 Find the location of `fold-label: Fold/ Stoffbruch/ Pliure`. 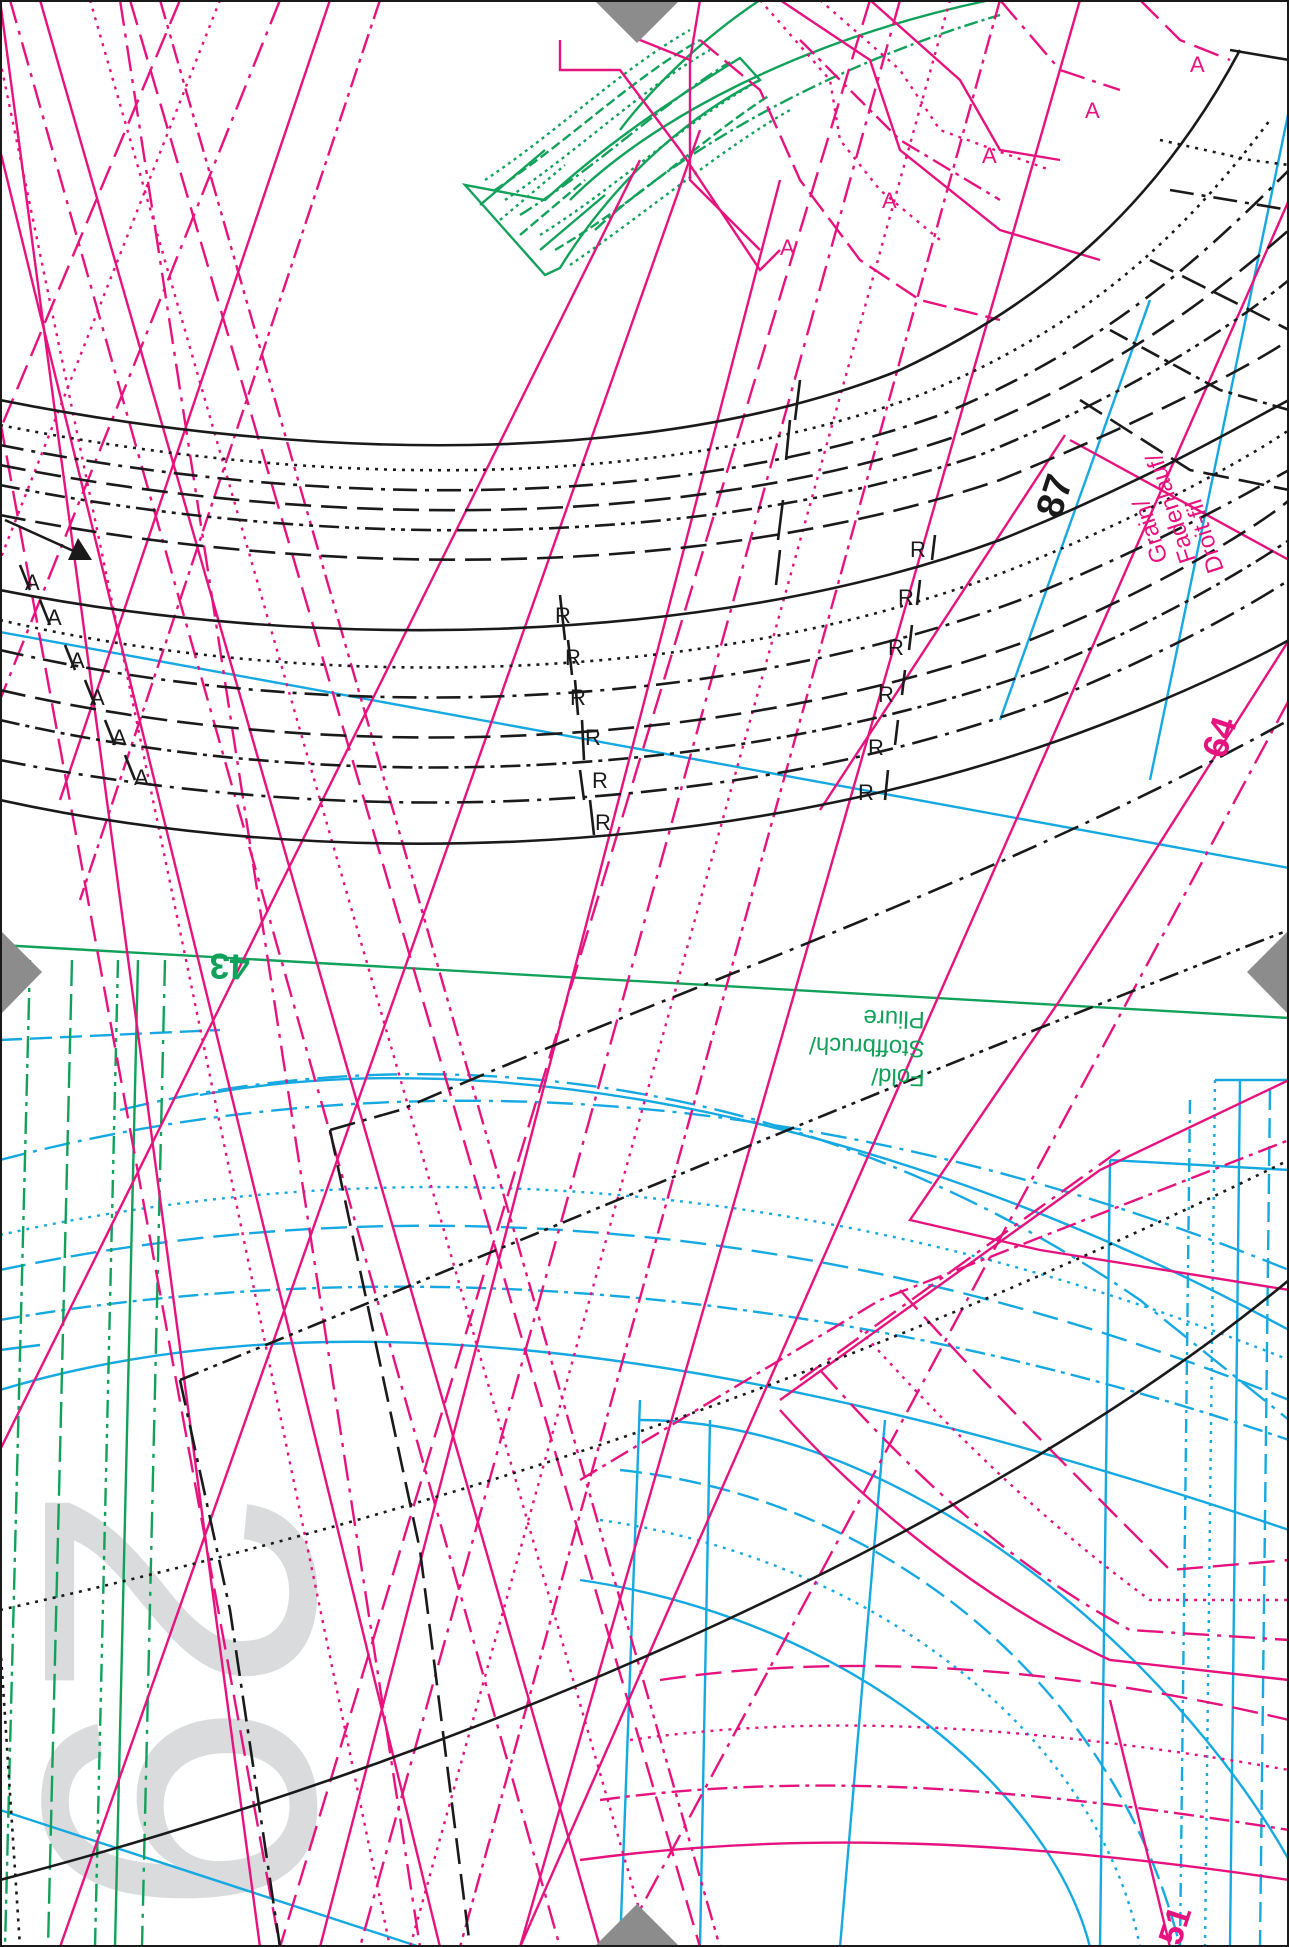

fold-label: Fold/ Stoffbruch/ Pliure is located at coordinates (866, 1047).